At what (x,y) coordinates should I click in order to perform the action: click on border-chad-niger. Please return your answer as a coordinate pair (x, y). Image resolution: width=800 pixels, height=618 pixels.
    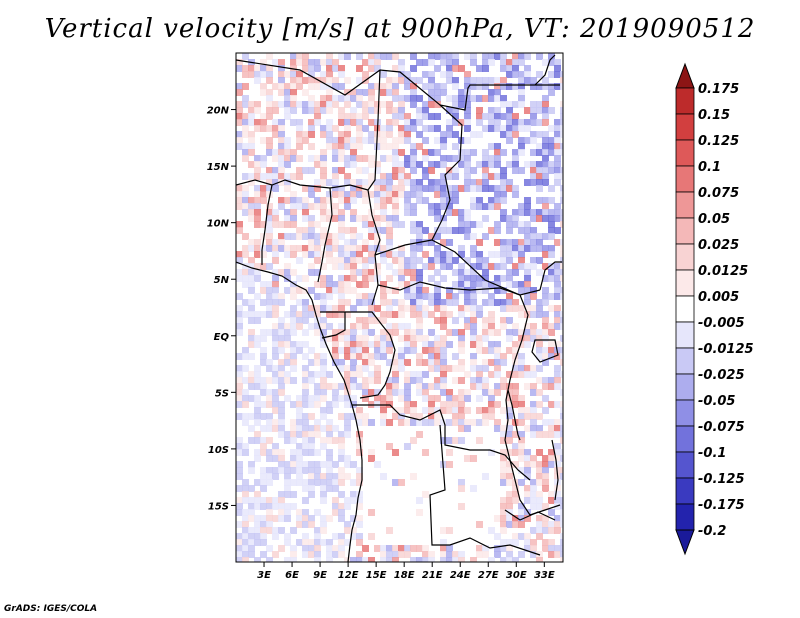
    Looking at the image, I should click on (374, 187).